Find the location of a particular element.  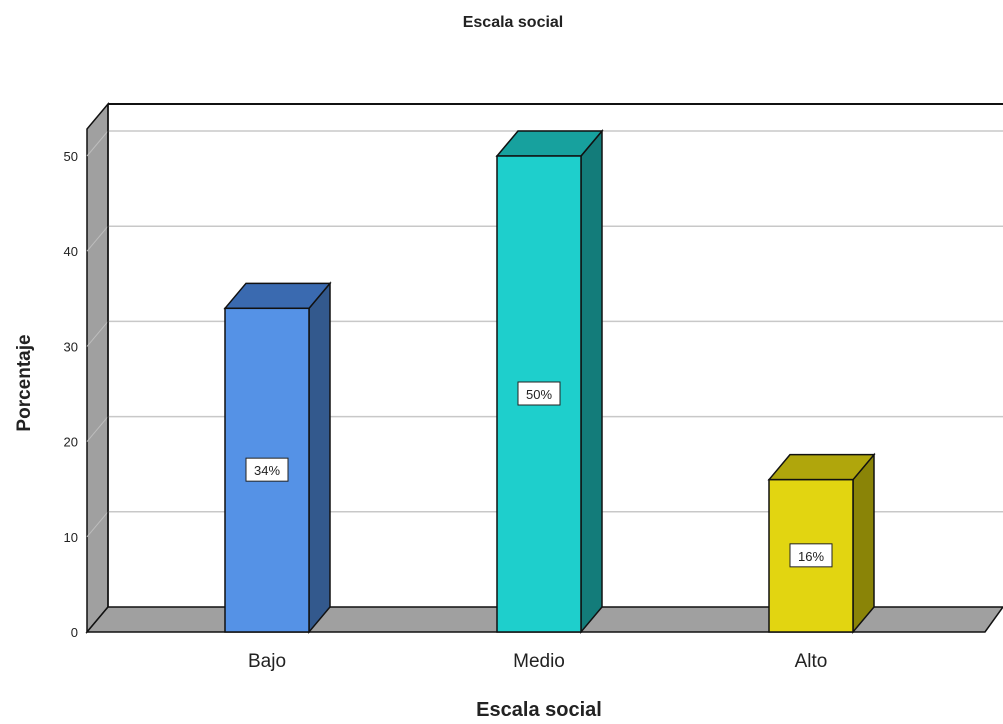

y-tick-label: 0 is located at coordinates (74, 632).